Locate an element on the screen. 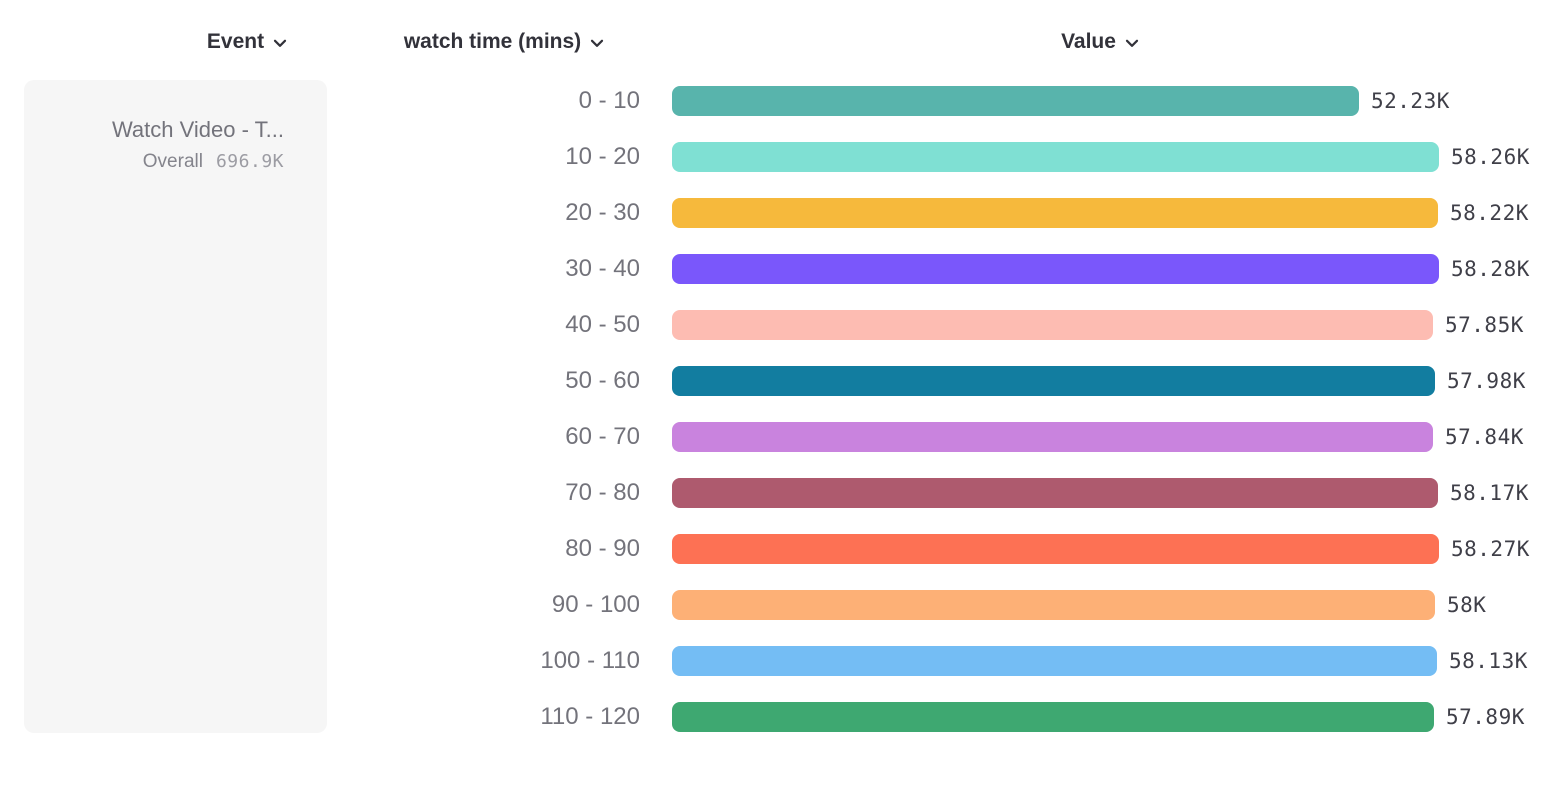 This screenshot has width=1568, height=790. table-row: 90 - 100 58K is located at coordinates (784, 605).